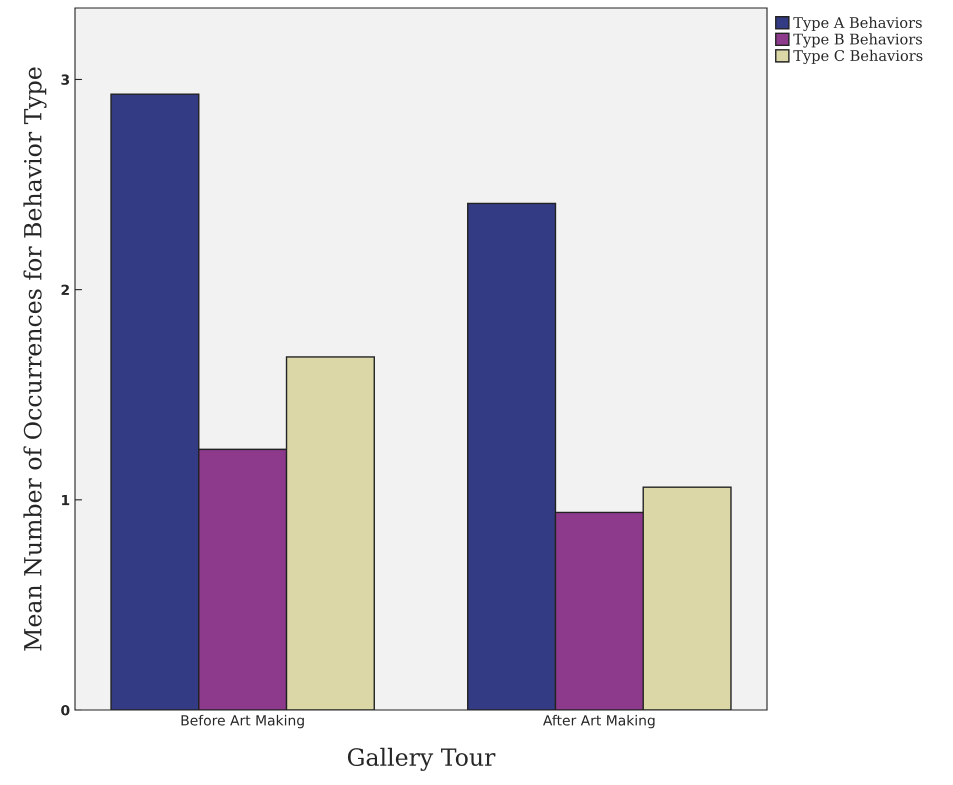  What do you see at coordinates (65, 79) in the screenshot?
I see `y-tick-label: 3` at bounding box center [65, 79].